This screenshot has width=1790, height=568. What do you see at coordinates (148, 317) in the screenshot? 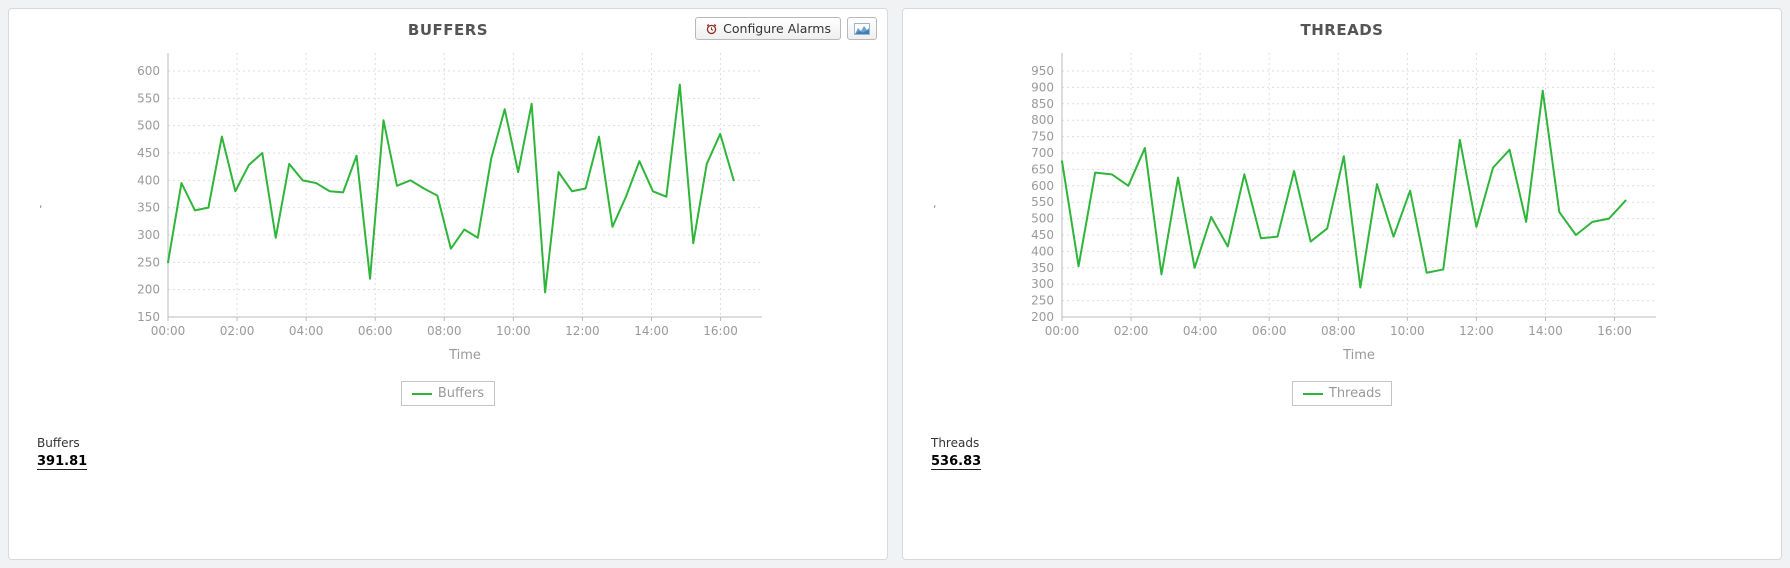
I see `y-tick-label: 150` at bounding box center [148, 317].